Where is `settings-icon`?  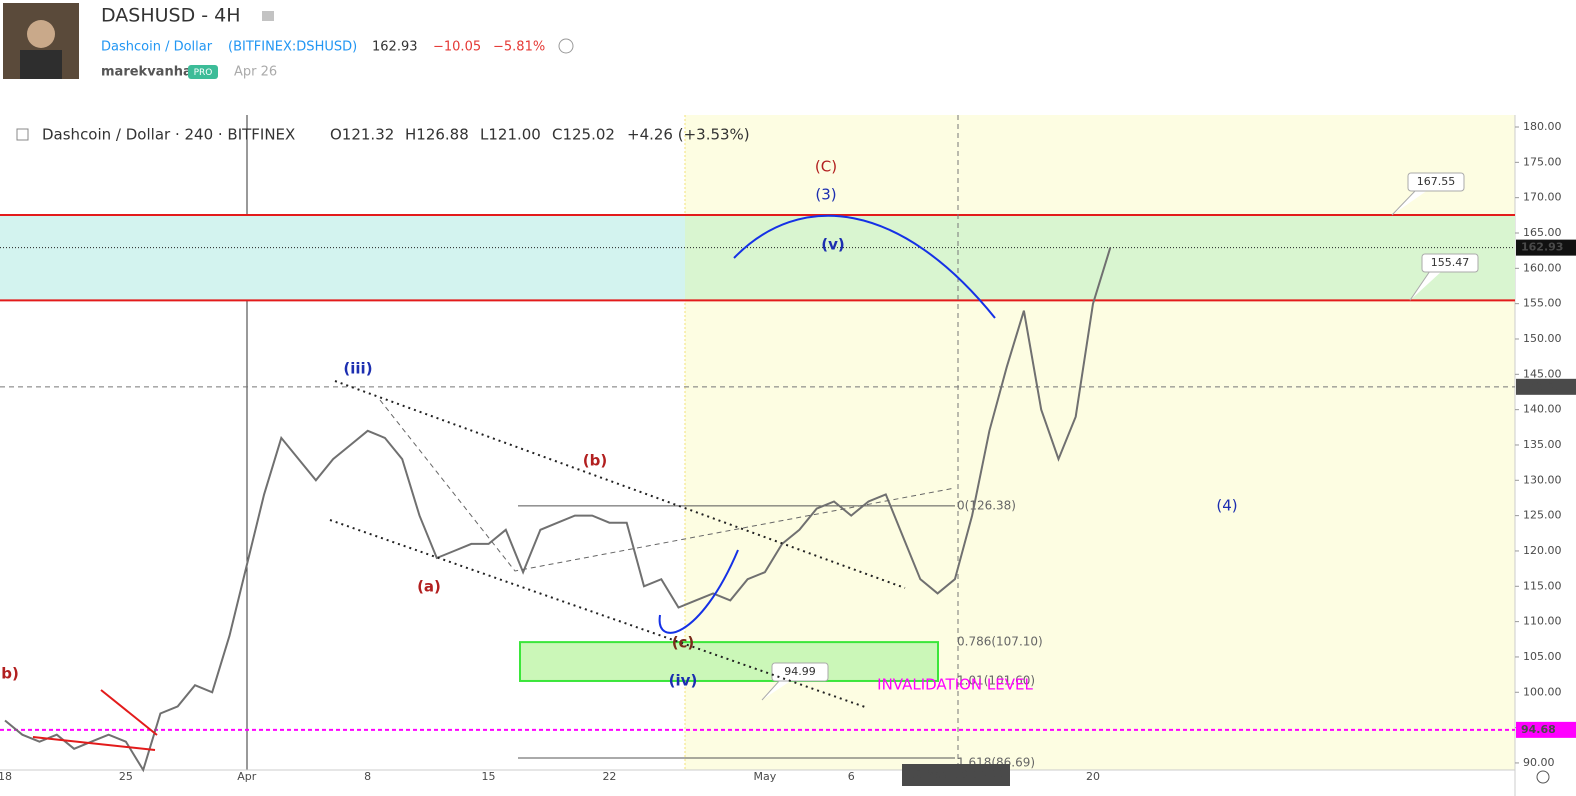 settings-icon is located at coordinates (1543, 777).